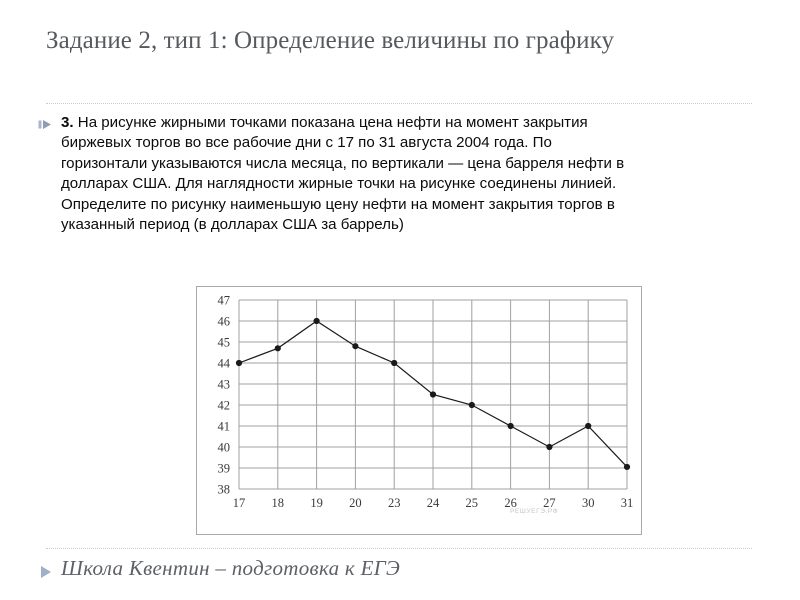  What do you see at coordinates (588, 503) in the screenshot?
I see `svg-text: 30` at bounding box center [588, 503].